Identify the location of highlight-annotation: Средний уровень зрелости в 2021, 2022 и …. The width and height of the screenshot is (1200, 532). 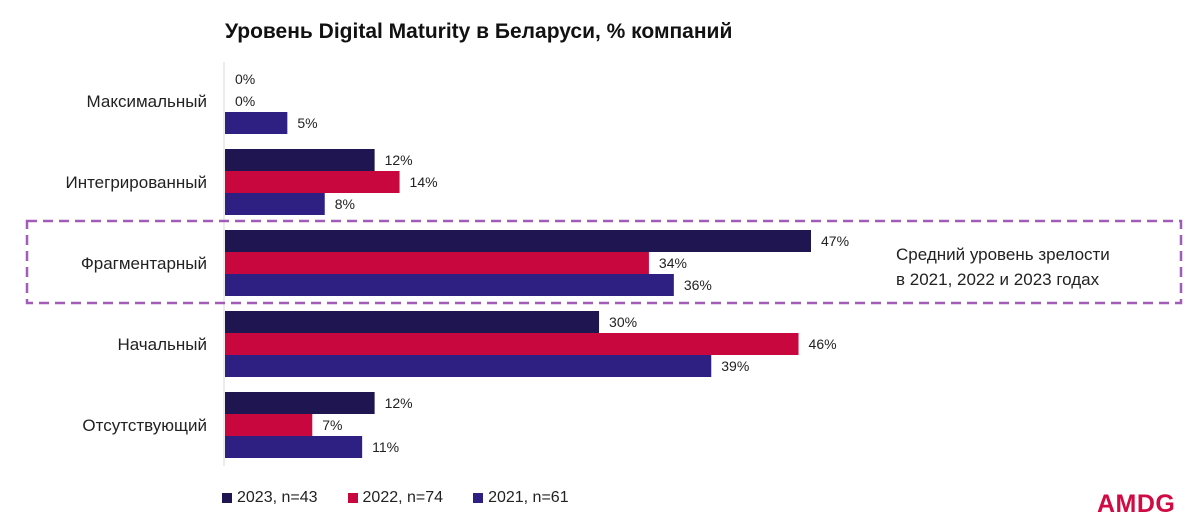
(1003, 267).